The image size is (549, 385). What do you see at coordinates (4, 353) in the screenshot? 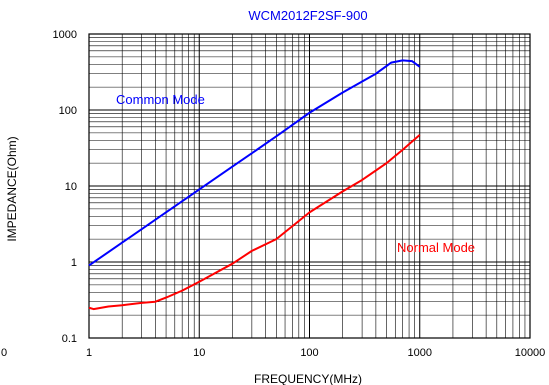
I see `x-tick-label-extra: 0` at bounding box center [4, 353].